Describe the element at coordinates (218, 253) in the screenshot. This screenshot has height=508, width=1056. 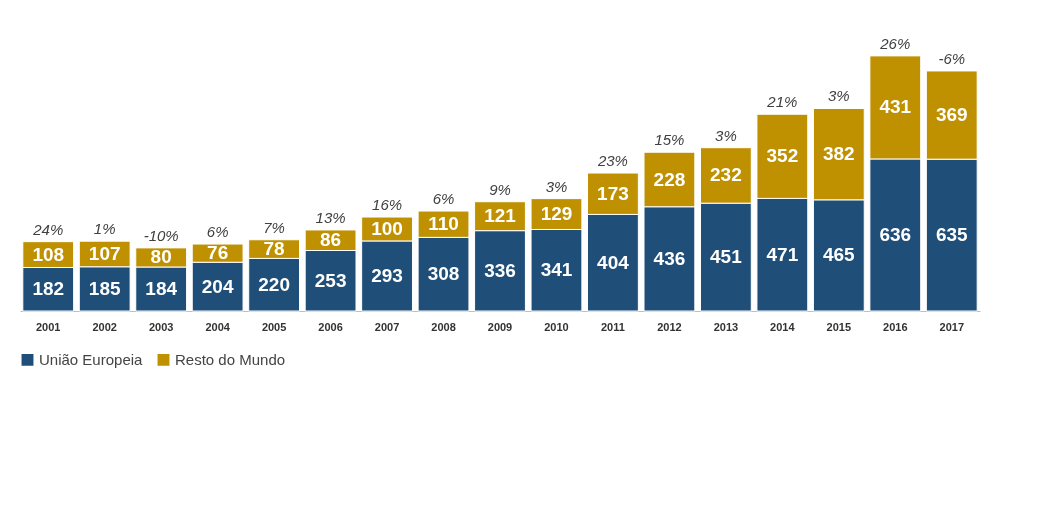
I see `data-label: 76` at that location.